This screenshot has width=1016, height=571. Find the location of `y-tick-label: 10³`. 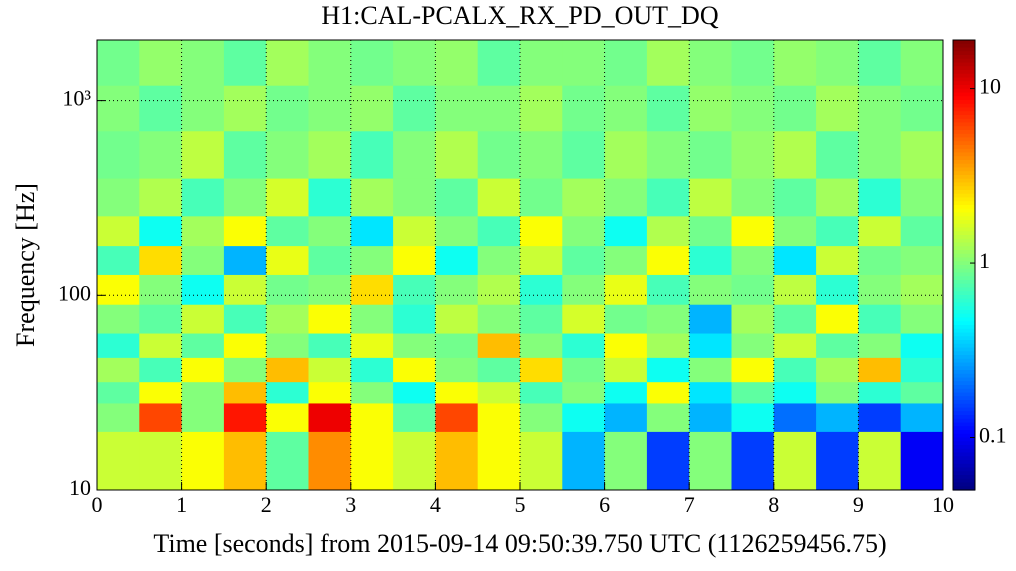

y-tick-label: 10³ is located at coordinates (76, 98).